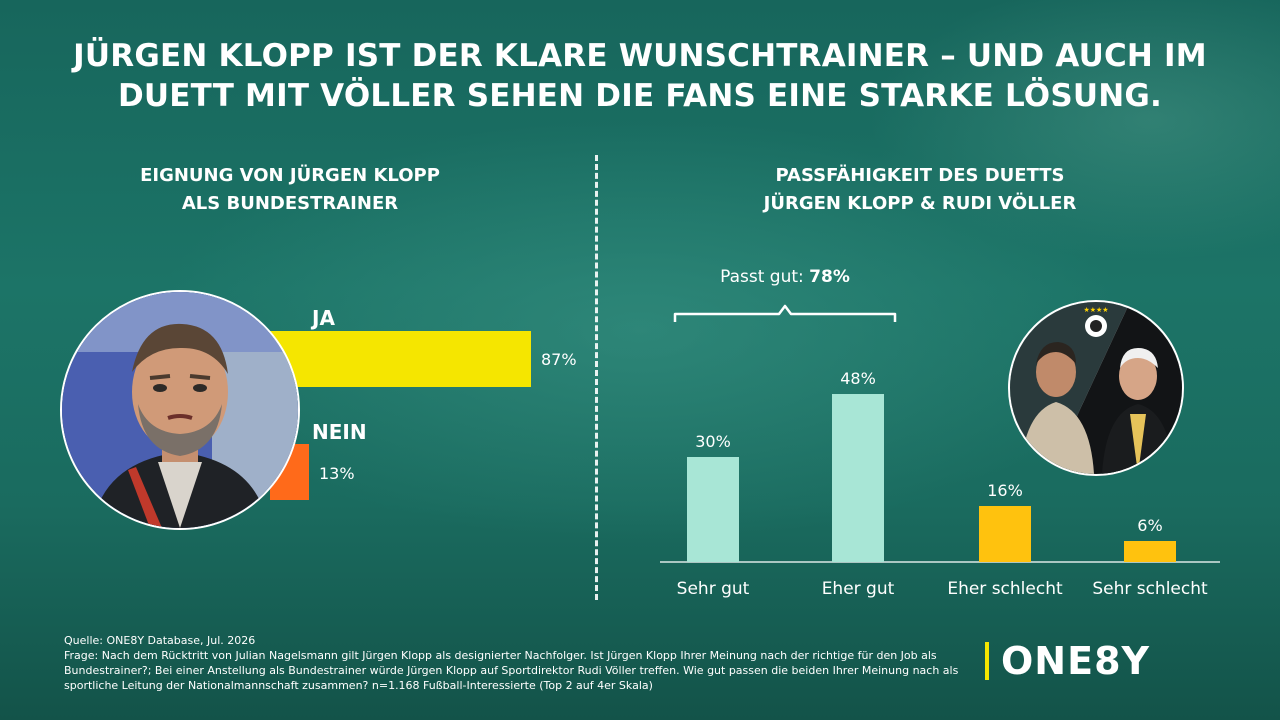 The image size is (1280, 720). I want to click on klopp-voeller-portrait: ★★★★, so click(1096, 388).